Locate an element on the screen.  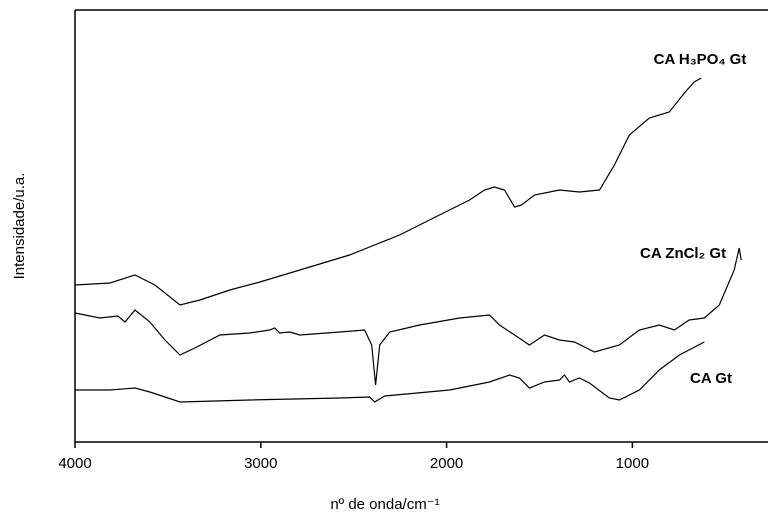
x-axis-label: nº de onda/cm⁻¹ is located at coordinates (384, 504).